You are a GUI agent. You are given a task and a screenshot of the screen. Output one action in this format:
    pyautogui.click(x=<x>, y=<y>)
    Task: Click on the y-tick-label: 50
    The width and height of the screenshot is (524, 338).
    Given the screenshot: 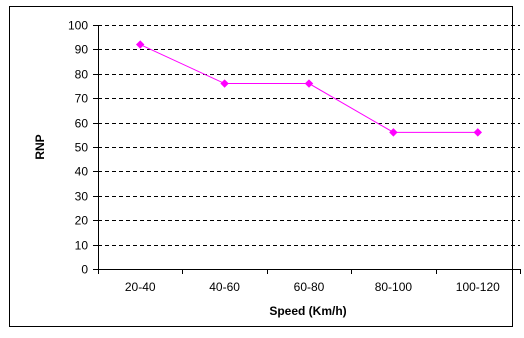 What is the action you would take?
    pyautogui.click(x=82, y=148)
    